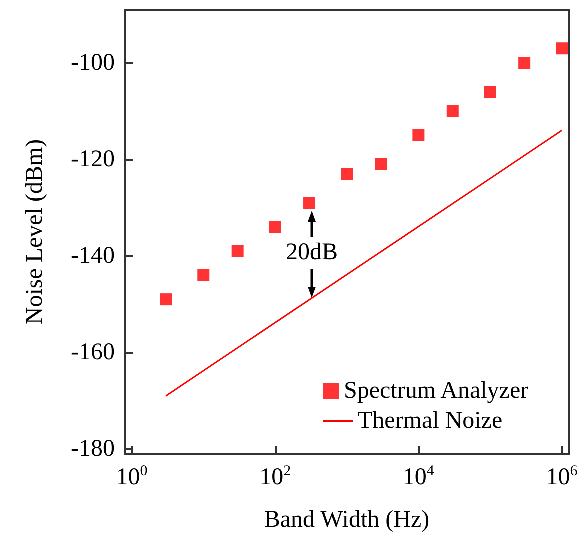  Describe the element at coordinates (430, 421) in the screenshot. I see `legend-label: Thermal Noize` at that location.